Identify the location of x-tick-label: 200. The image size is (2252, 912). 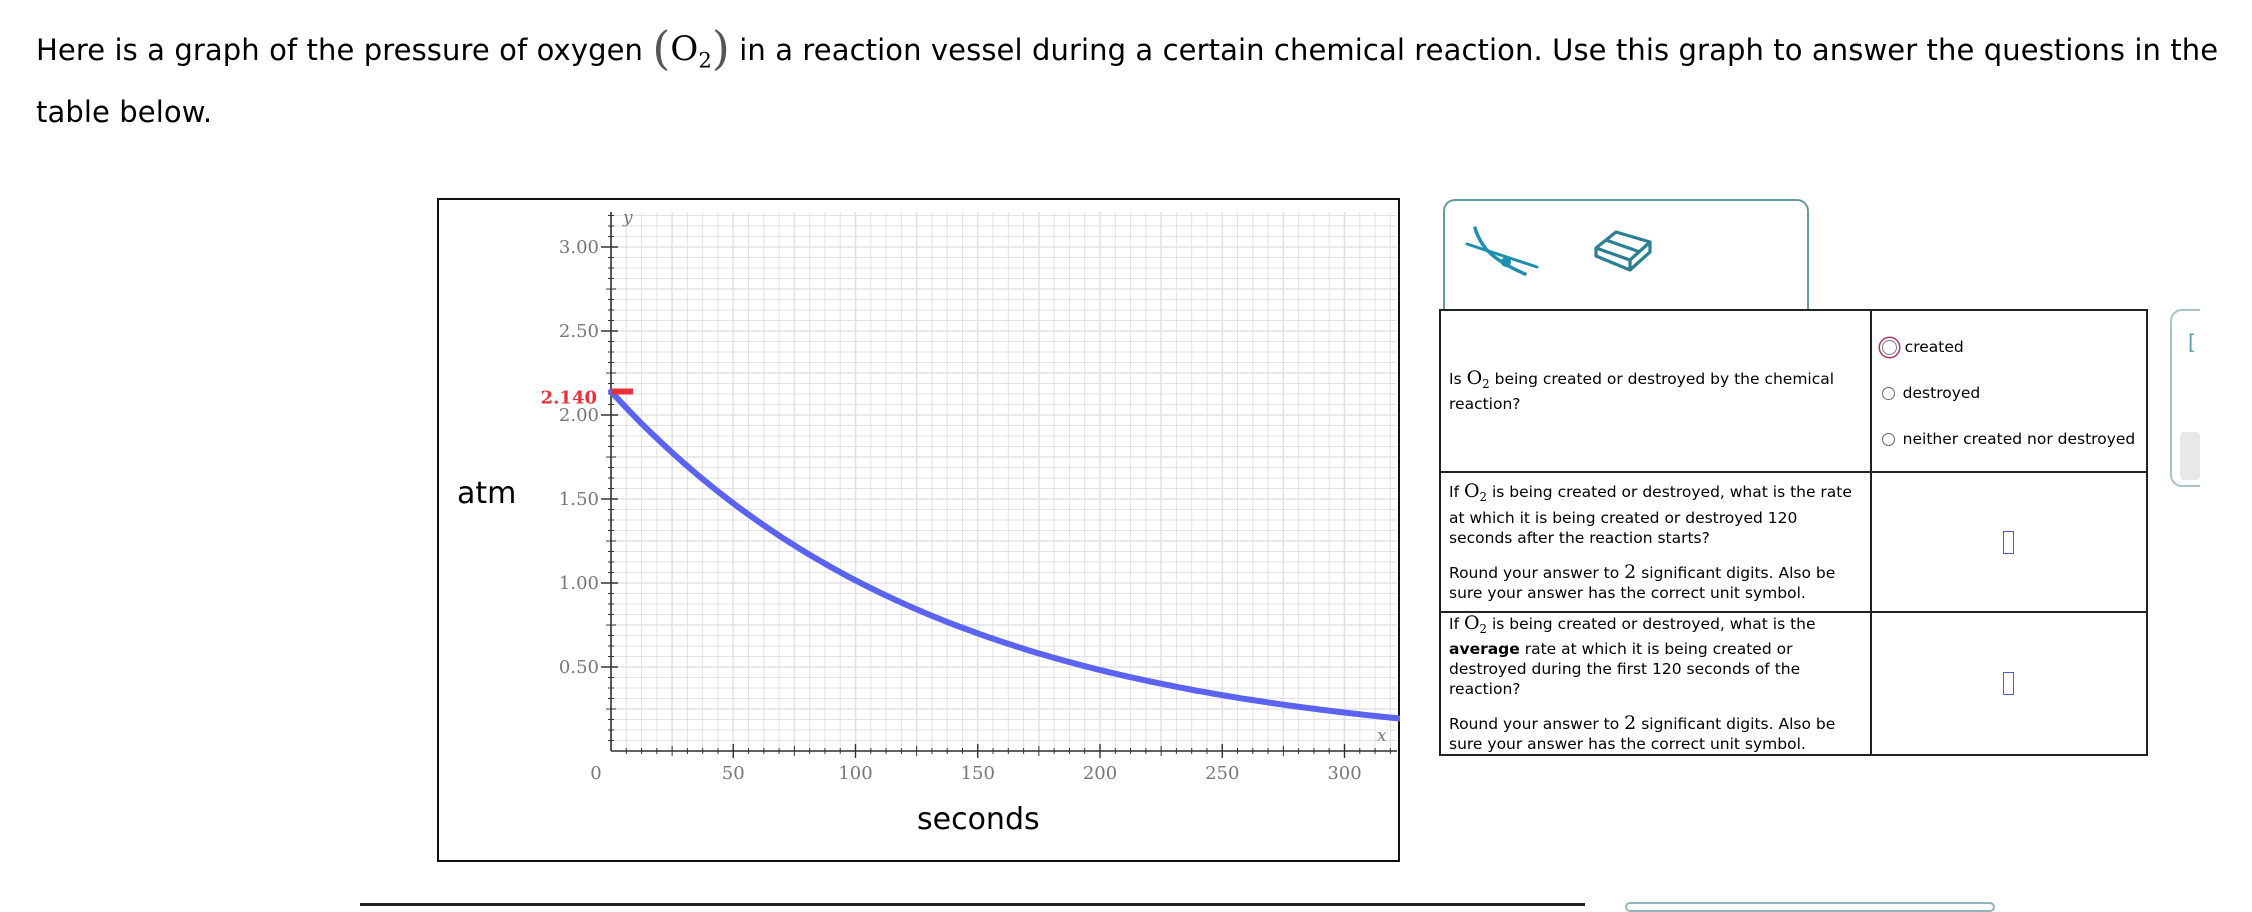
(1100, 773).